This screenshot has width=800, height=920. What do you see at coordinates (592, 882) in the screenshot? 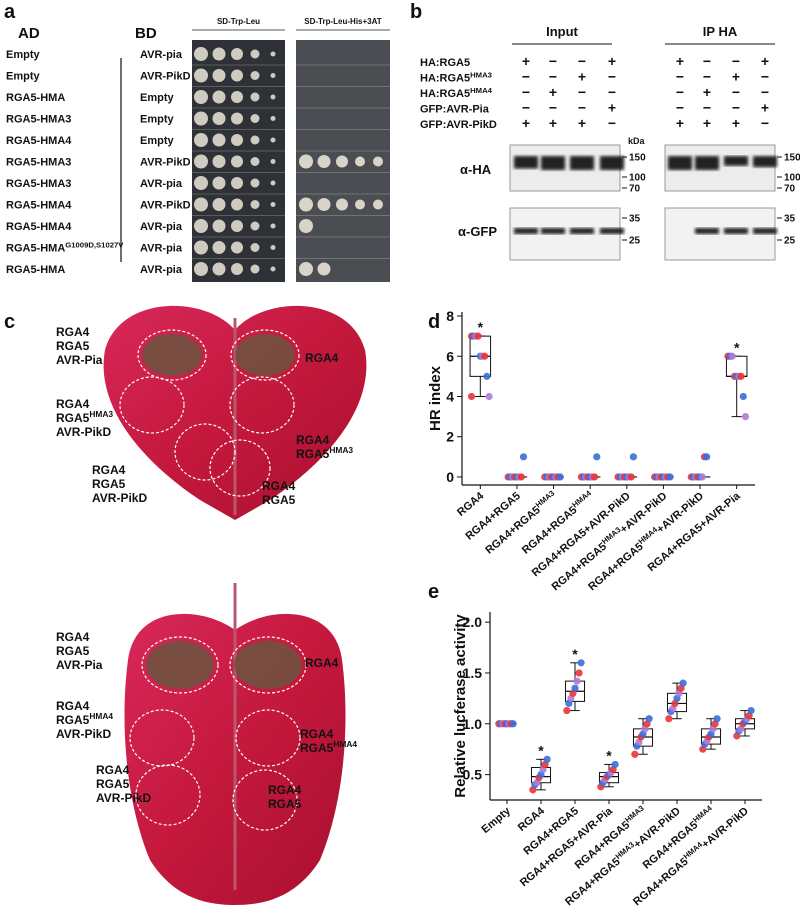
I see `x-tick-label-part: RGA4+RGA5` at bounding box center [592, 882].